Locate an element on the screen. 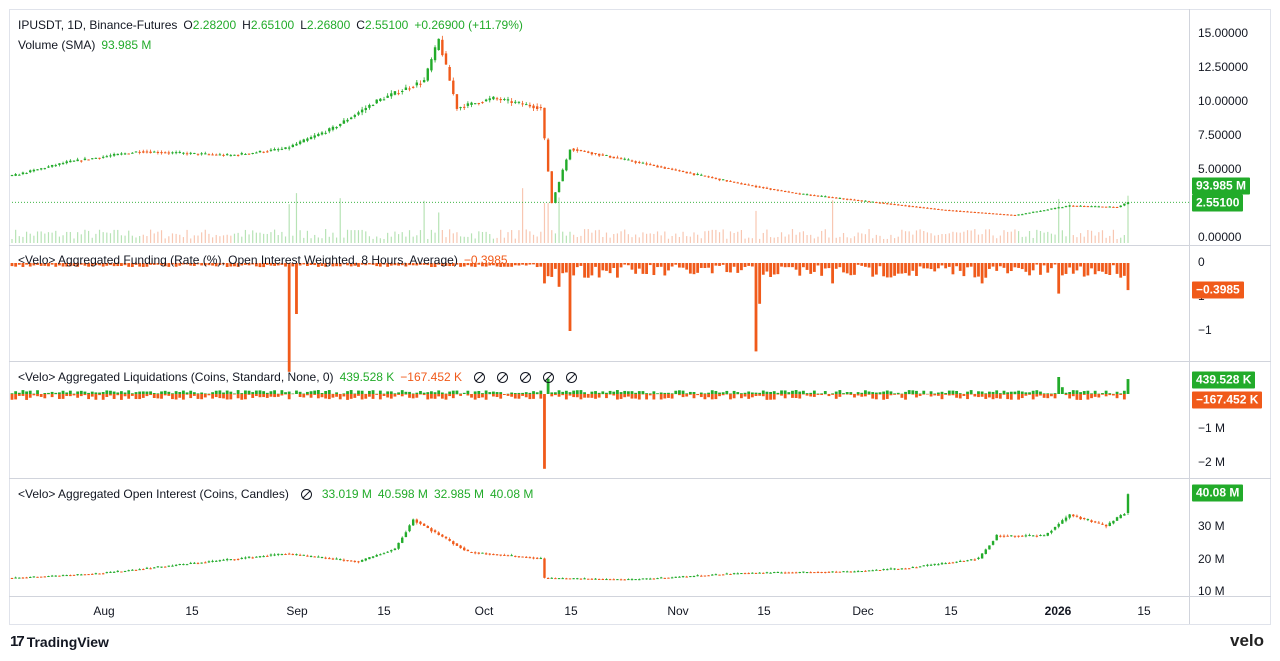 The image size is (1280, 661). time-tick: 15 is located at coordinates (1144, 611).